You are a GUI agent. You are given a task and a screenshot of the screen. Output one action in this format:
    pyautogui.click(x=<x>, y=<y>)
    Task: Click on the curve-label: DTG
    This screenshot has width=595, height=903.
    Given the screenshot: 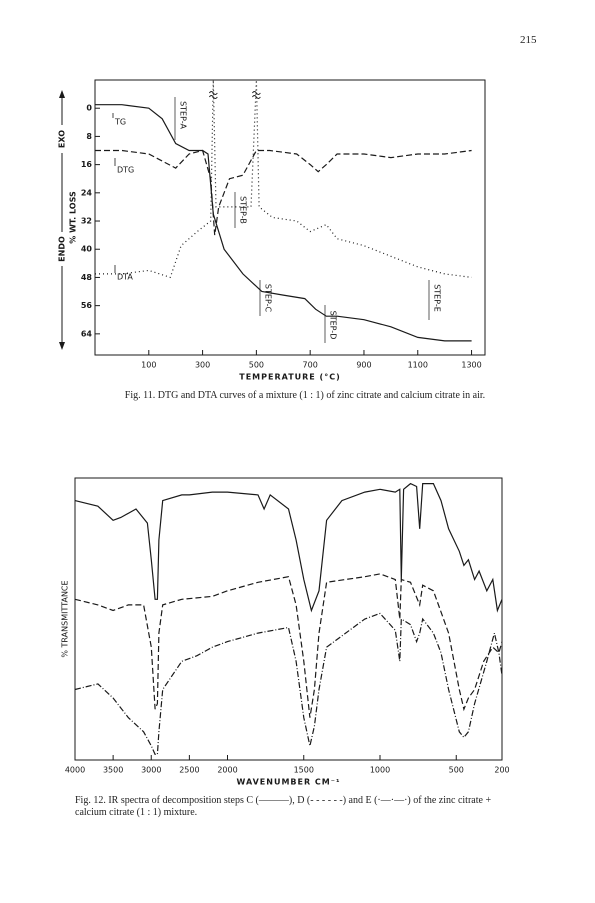 What is the action you would take?
    pyautogui.click(x=125, y=170)
    